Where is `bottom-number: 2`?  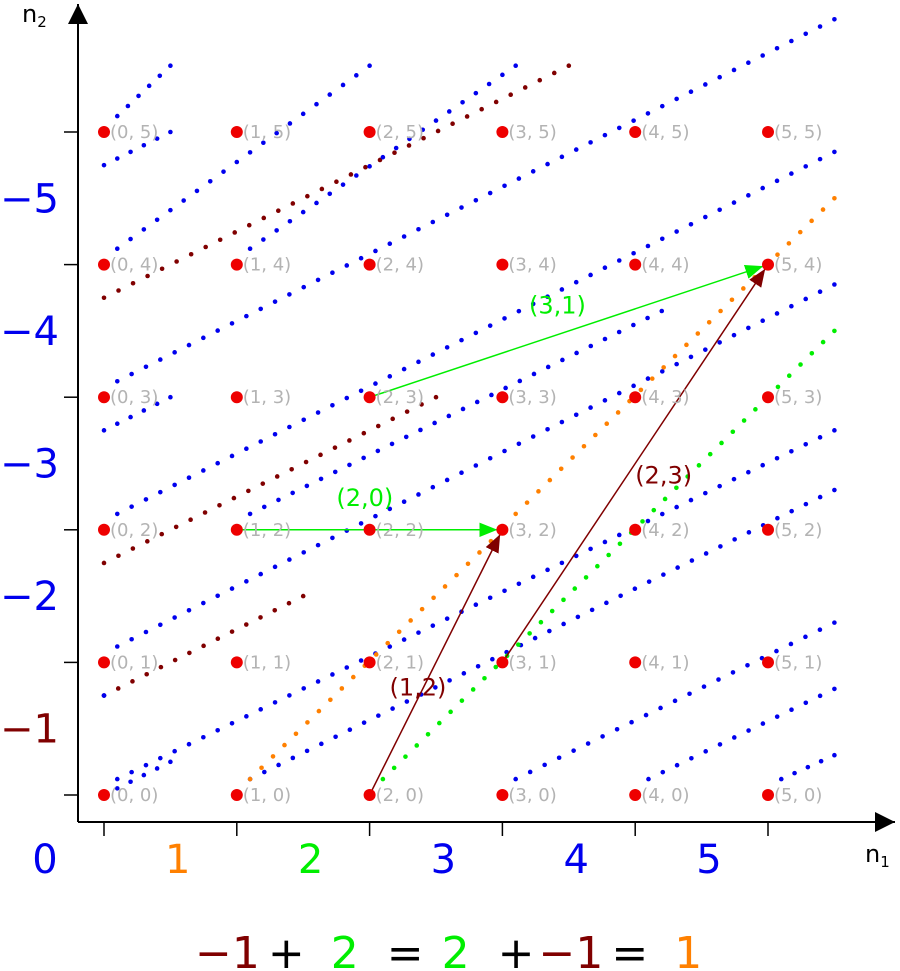
bottom-number: 2 is located at coordinates (310, 860).